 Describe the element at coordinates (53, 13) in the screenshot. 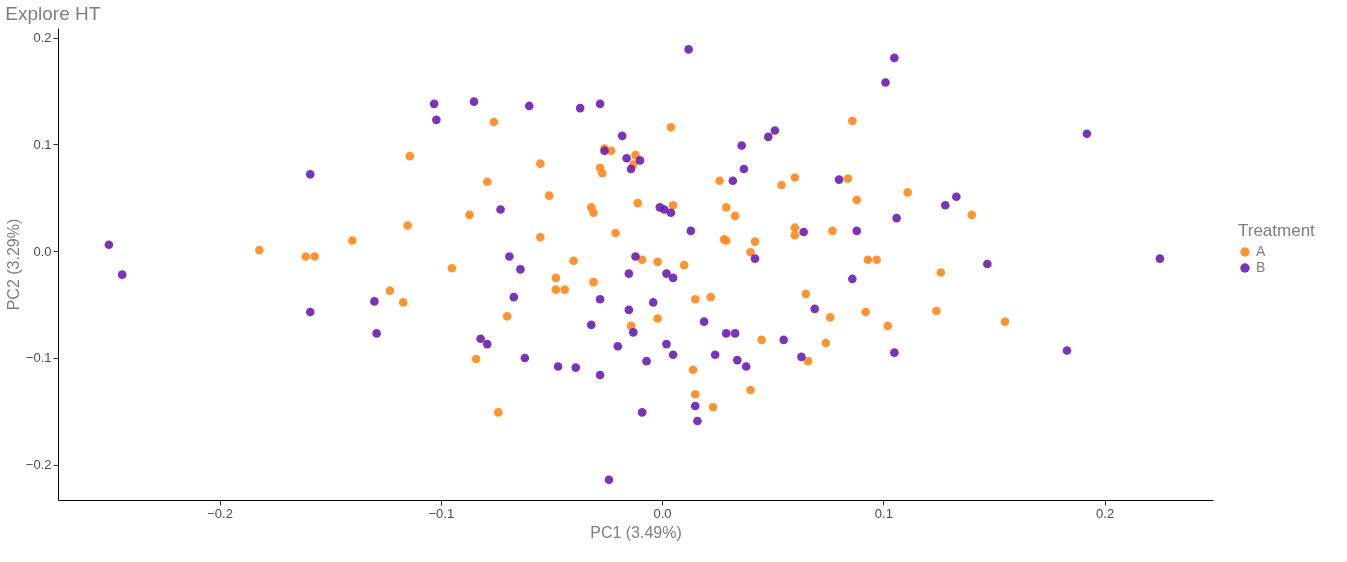

I see `chart-title: Explore HT` at that location.